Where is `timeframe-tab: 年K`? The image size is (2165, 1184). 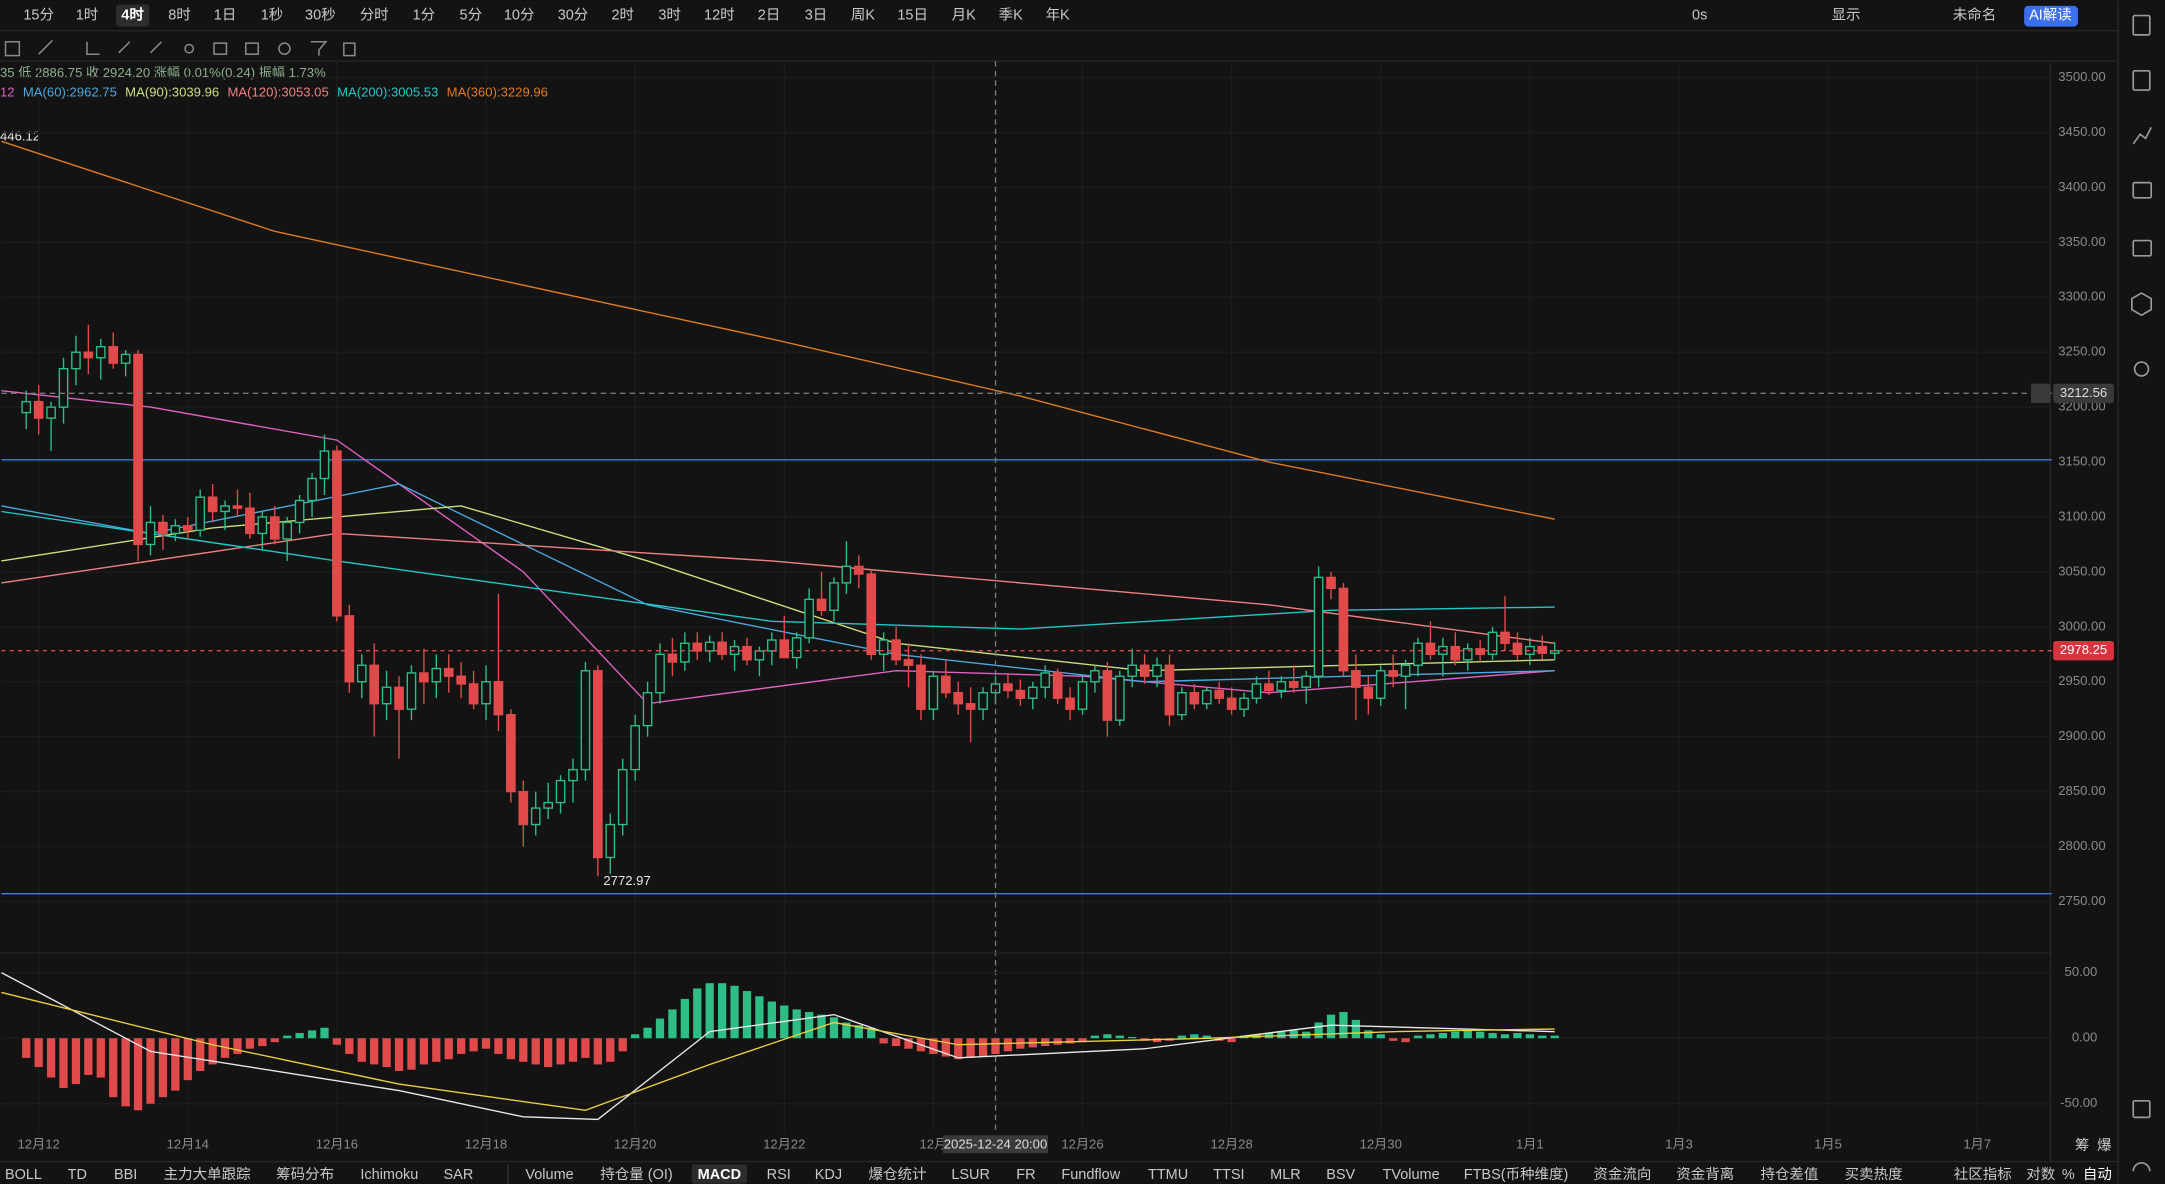 timeframe-tab: 年K is located at coordinates (1058, 14).